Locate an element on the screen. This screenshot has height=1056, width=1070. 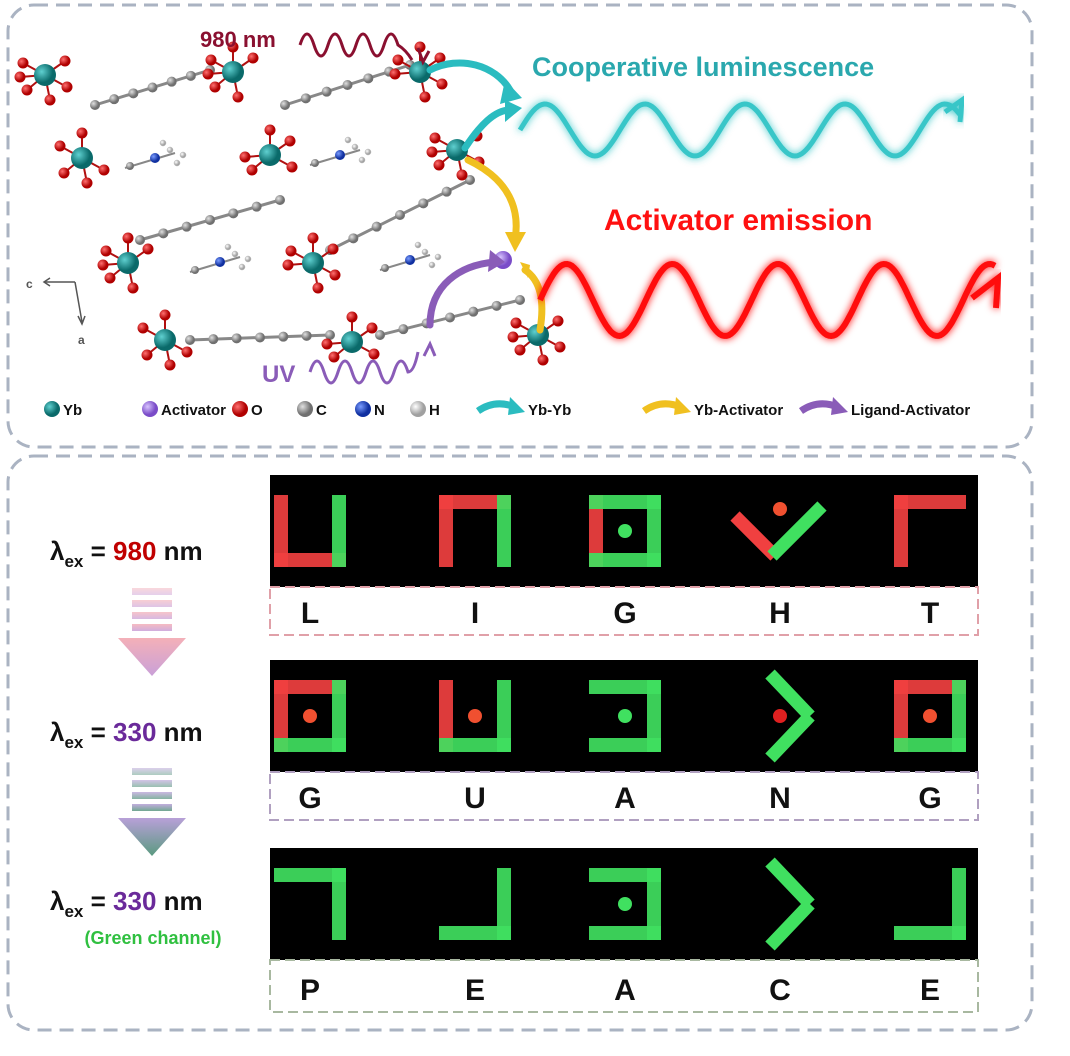
activator-emission-wave is located at coordinates (767, 300).